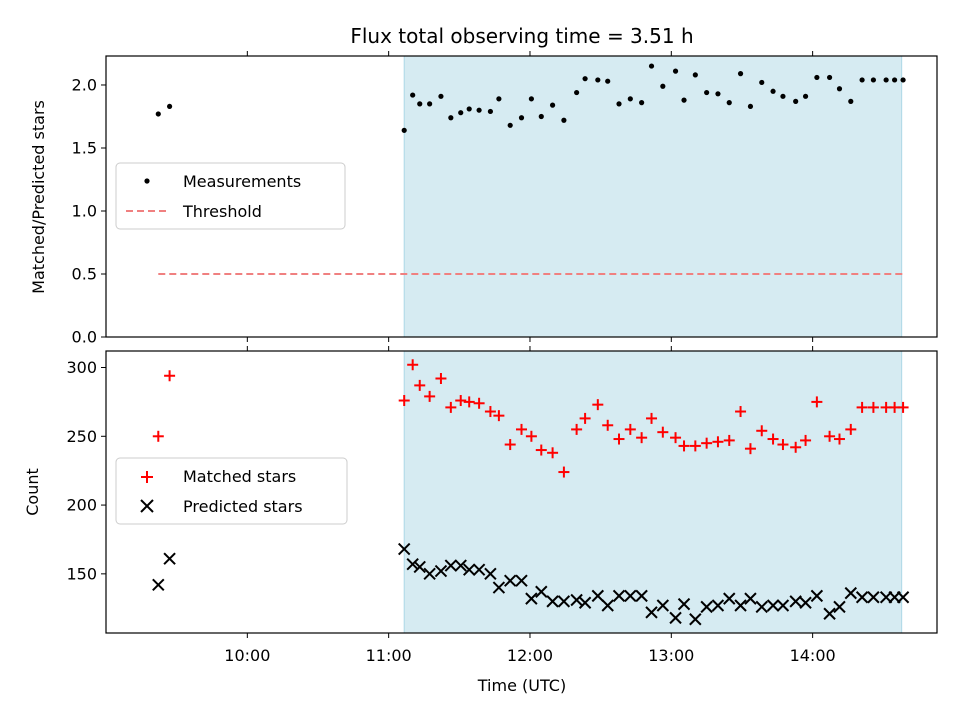 This screenshot has height=720, width=960. What do you see at coordinates (147, 506) in the screenshot?
I see `predicted-legend-marker` at bounding box center [147, 506].